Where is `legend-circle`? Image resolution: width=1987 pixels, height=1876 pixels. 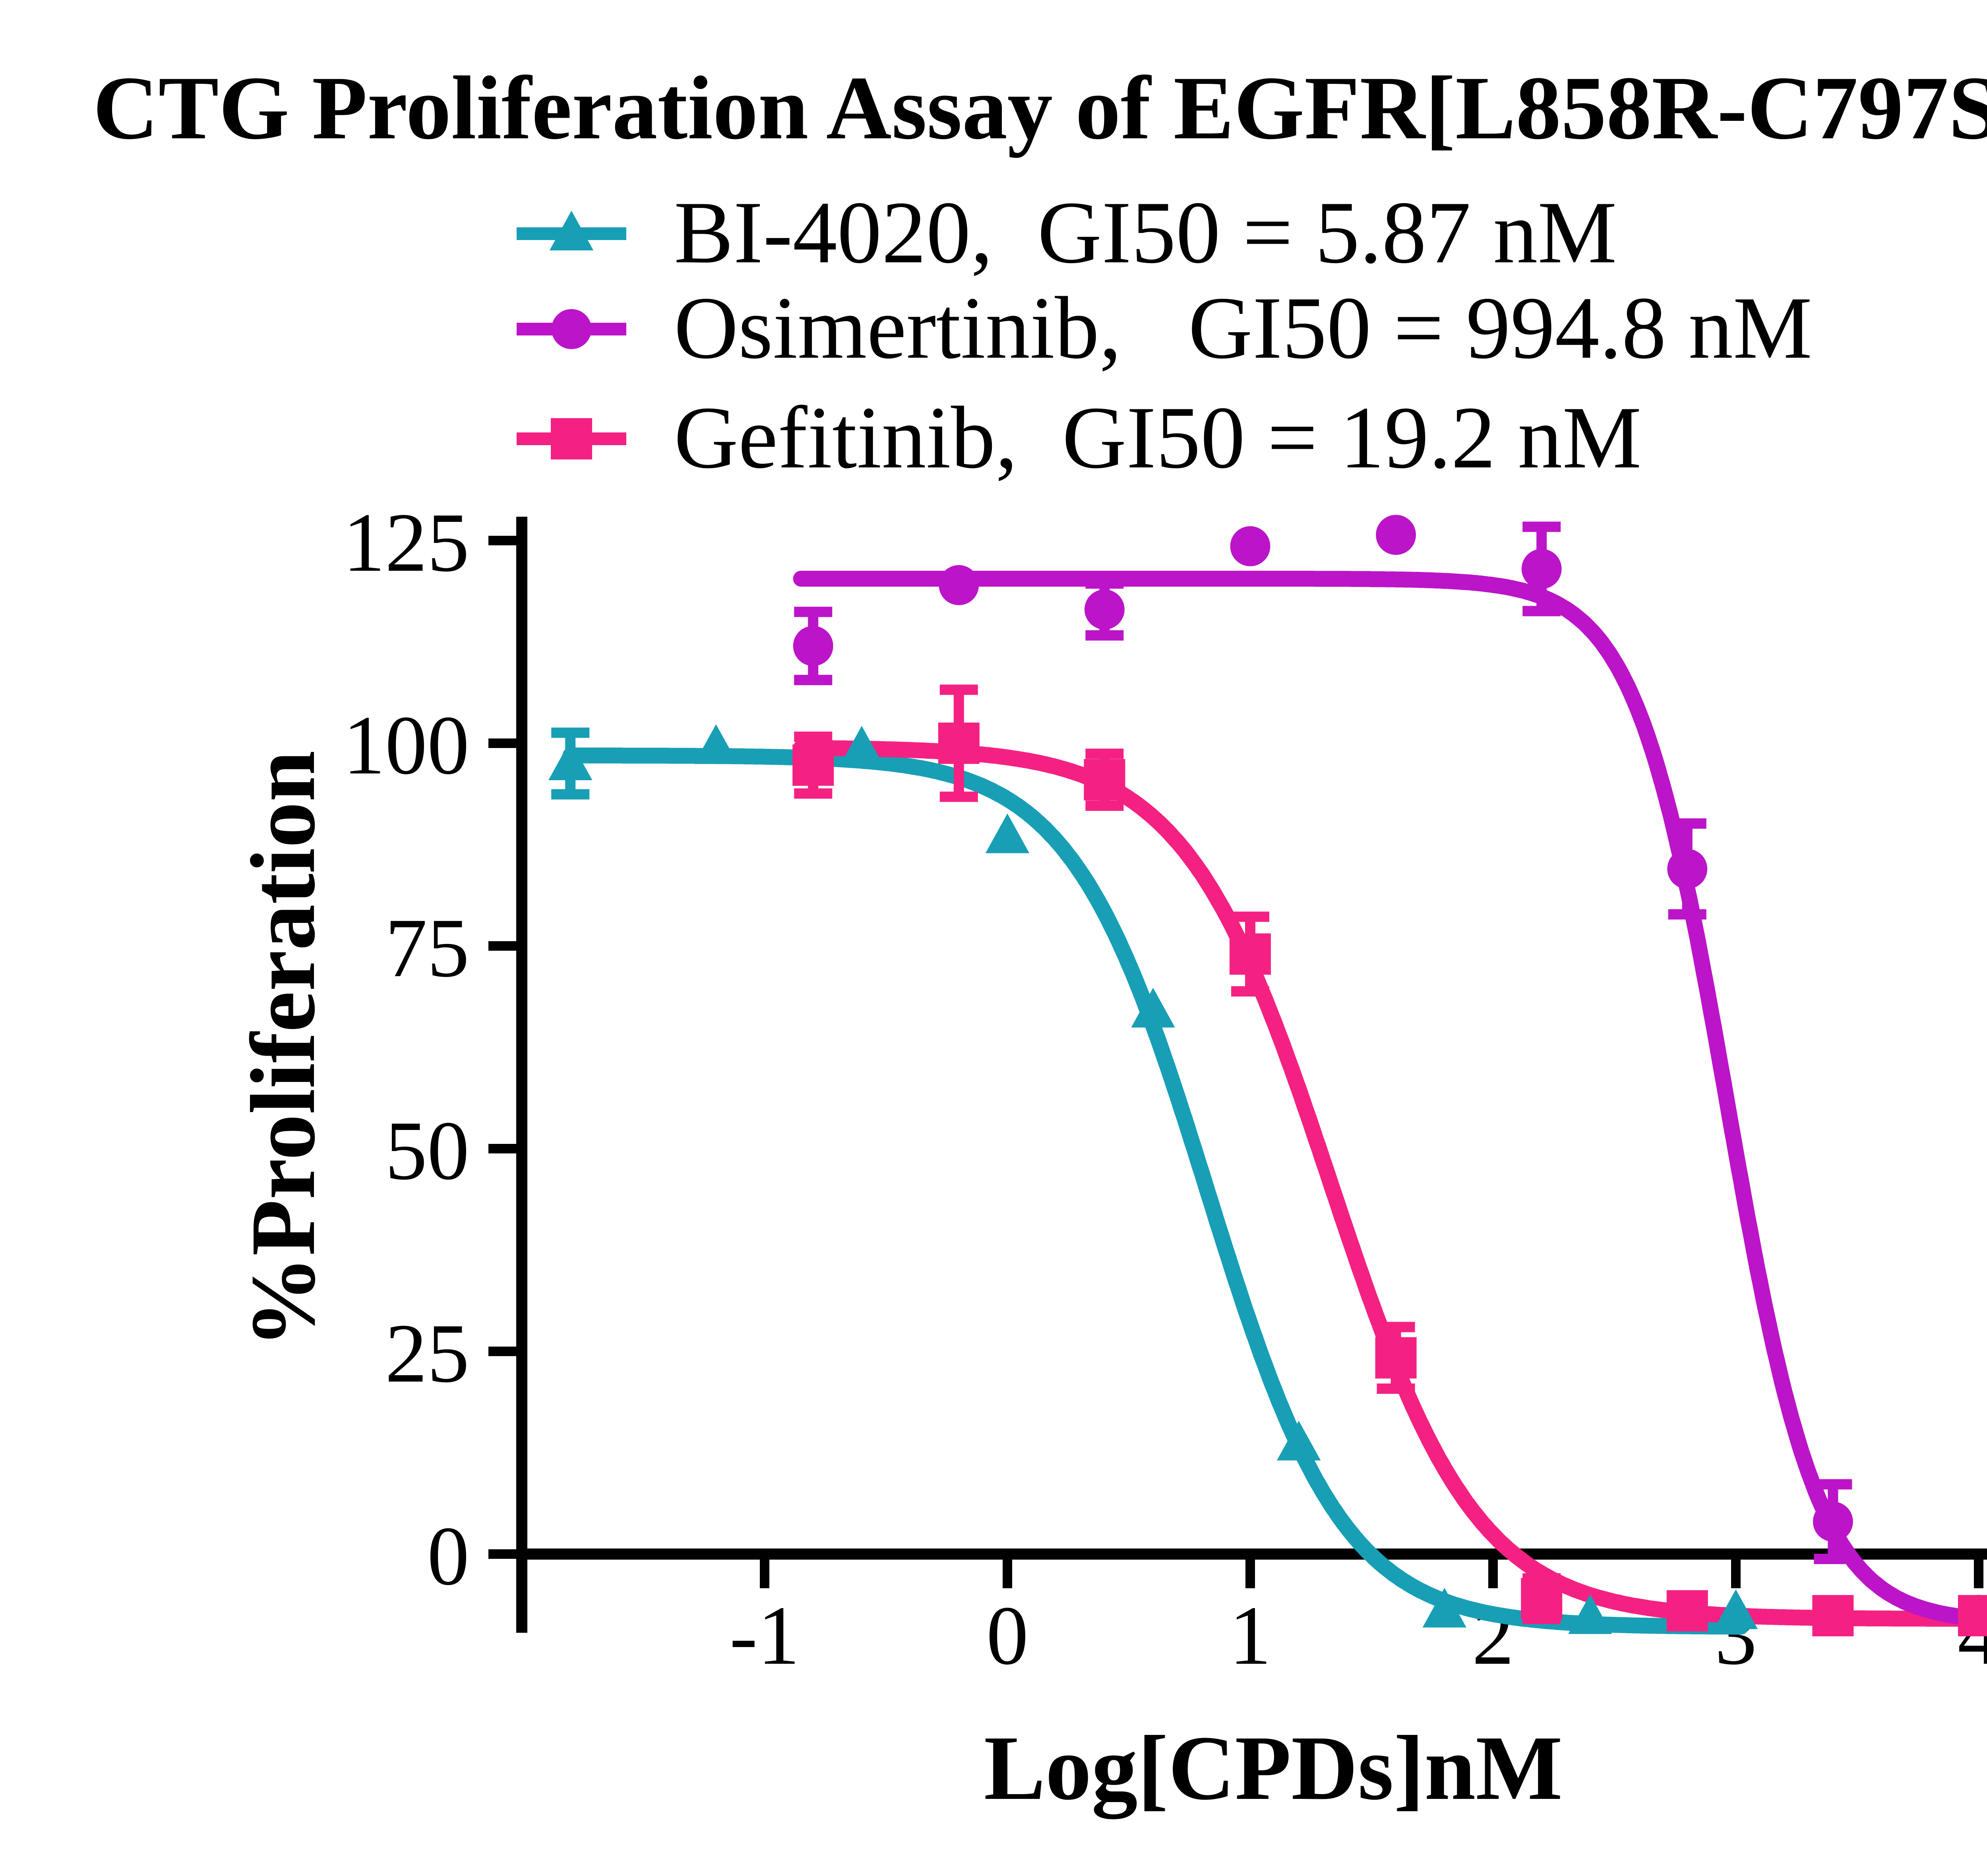 legend-circle is located at coordinates (571, 329).